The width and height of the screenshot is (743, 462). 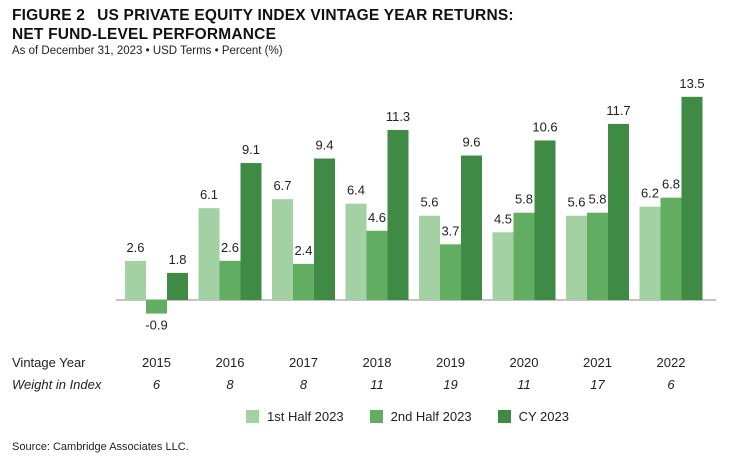 I want to click on figure-label: FIGURE 2, so click(x=49, y=15).